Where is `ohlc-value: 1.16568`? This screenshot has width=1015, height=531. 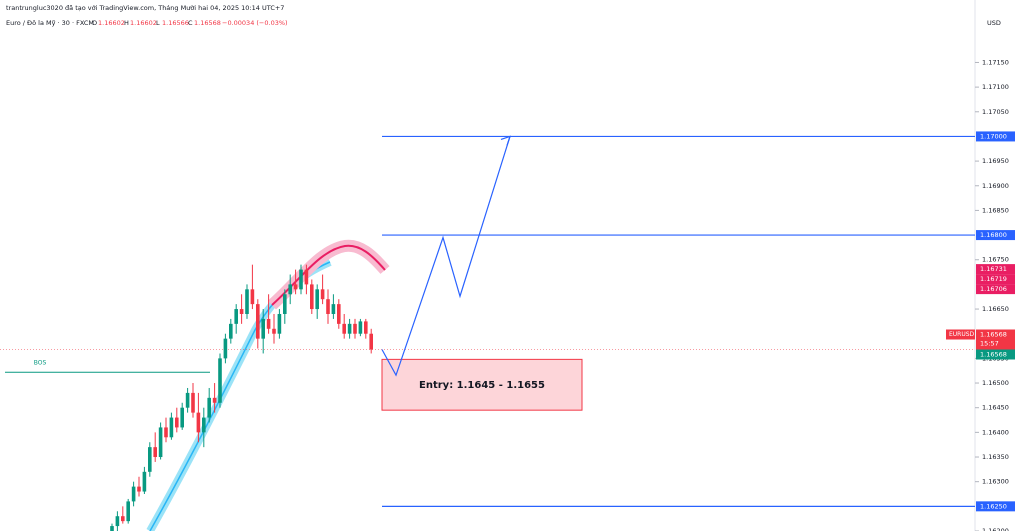
ohlc-value: 1.16568 is located at coordinates (207, 23).